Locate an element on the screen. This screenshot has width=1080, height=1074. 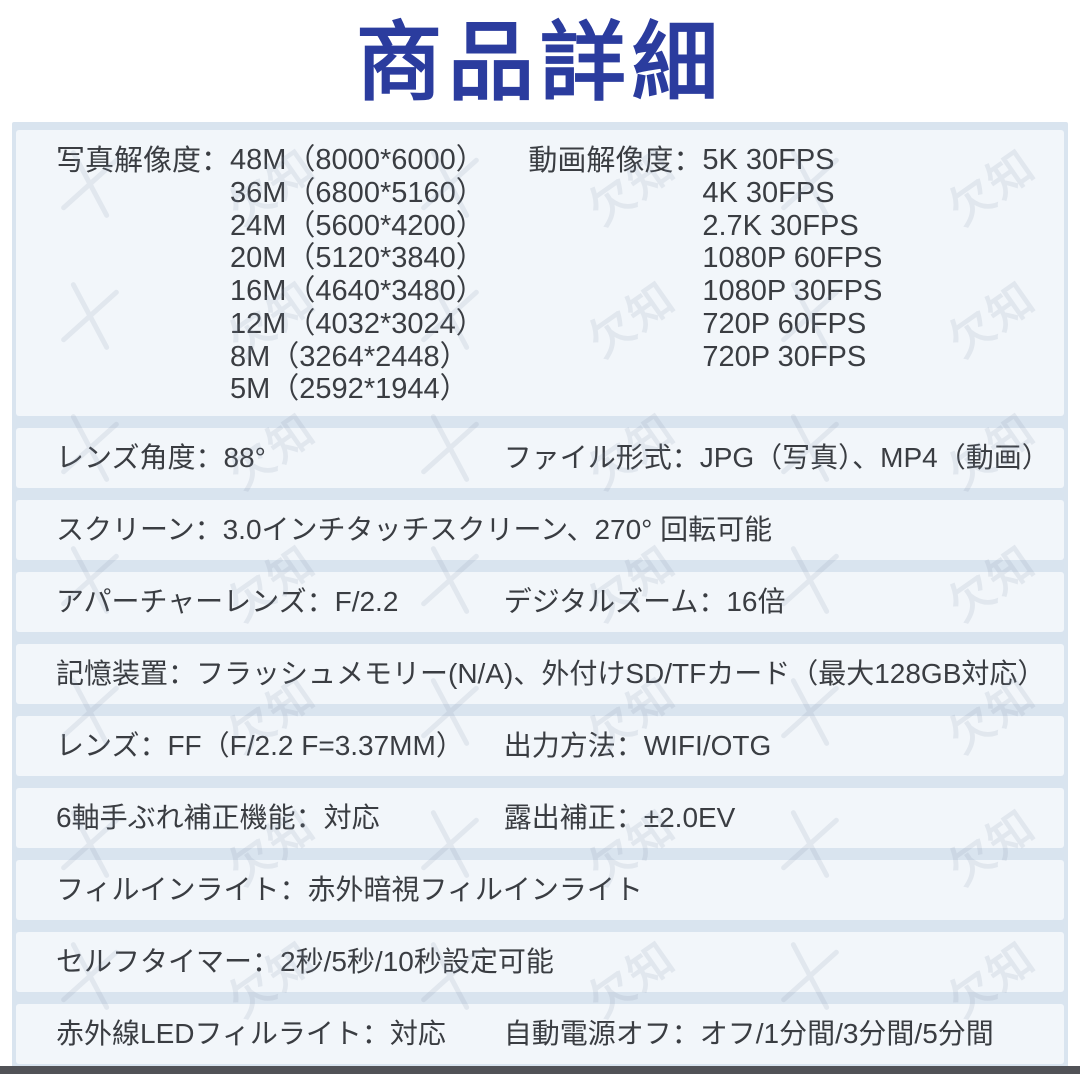
spec-cell-exposure: 露出補正：±2.0EV is located at coordinates (619, 818).